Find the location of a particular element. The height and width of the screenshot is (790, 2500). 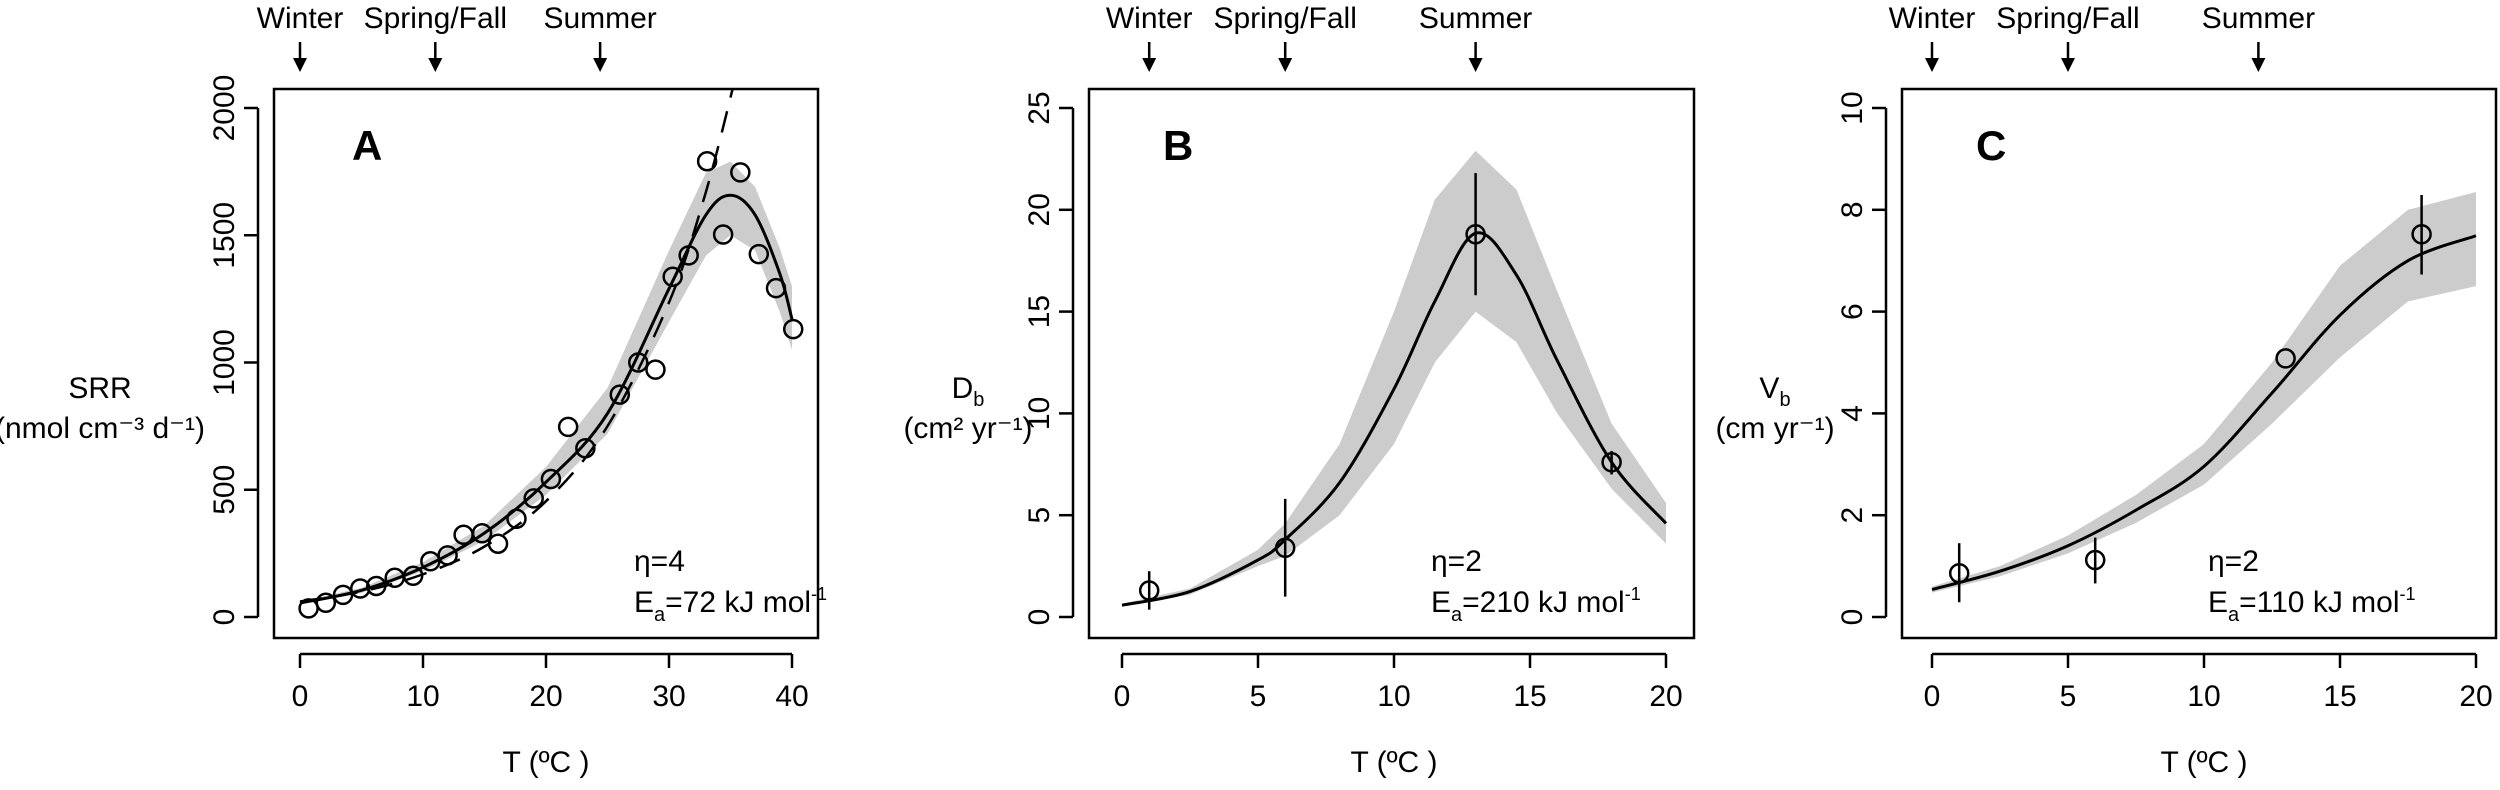

activation-energy-annotation: Ea=110 kJ mol-1 is located at coordinates (2312, 605).